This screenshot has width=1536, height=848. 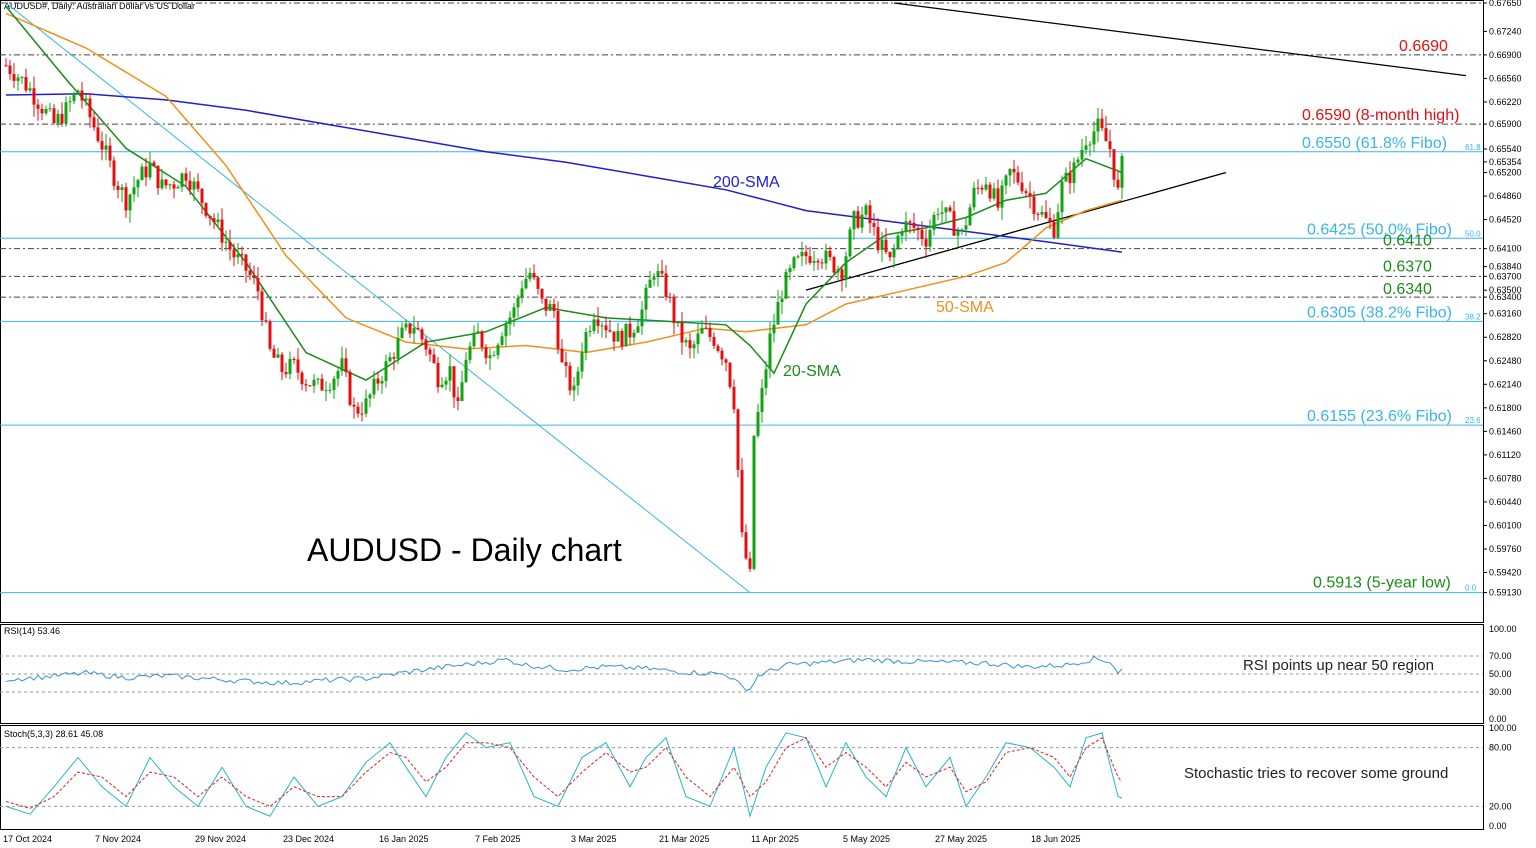 What do you see at coordinates (1505, 102) in the screenshot?
I see `price-tick-label: 0.66220` at bounding box center [1505, 102].